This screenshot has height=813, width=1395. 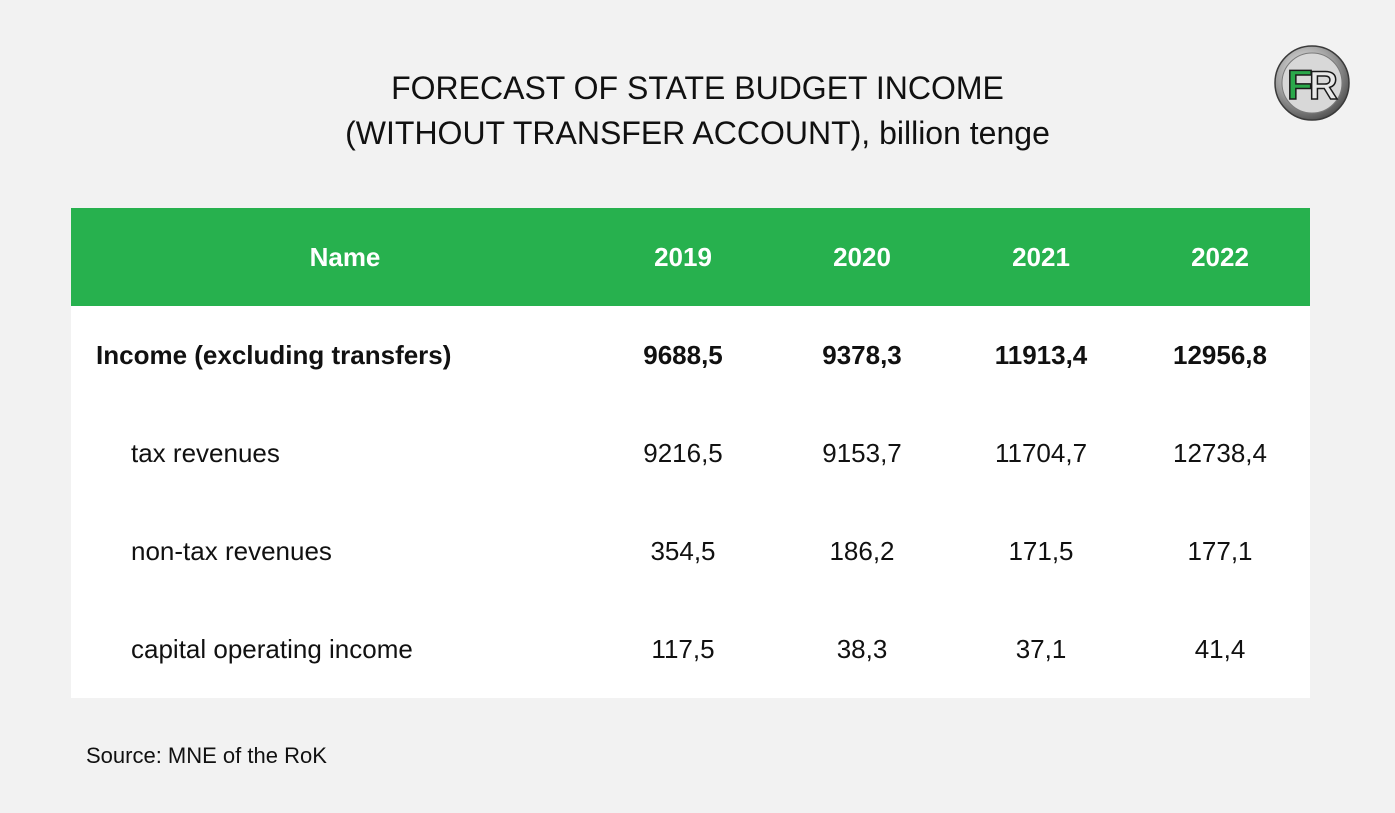 I want to click on cell-value: 37,1, so click(x=1041, y=649).